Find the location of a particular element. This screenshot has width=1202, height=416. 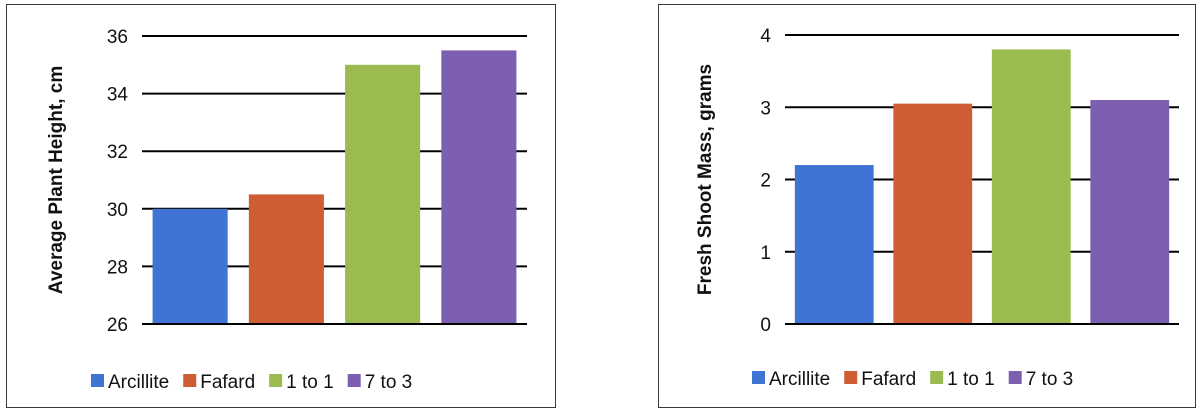

y-tick-label: 2 is located at coordinates (765, 181).